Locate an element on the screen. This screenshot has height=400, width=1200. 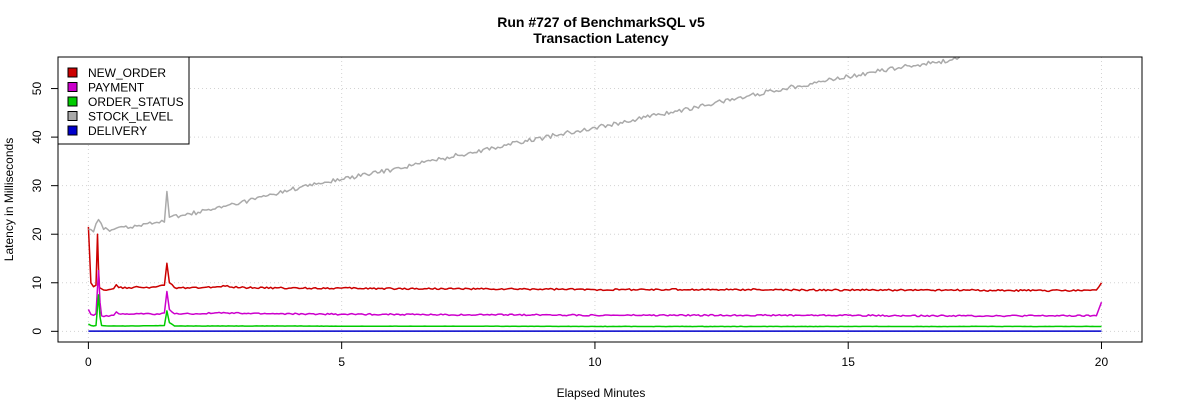
legend-label: NEW_ORDER is located at coordinates (127, 73).